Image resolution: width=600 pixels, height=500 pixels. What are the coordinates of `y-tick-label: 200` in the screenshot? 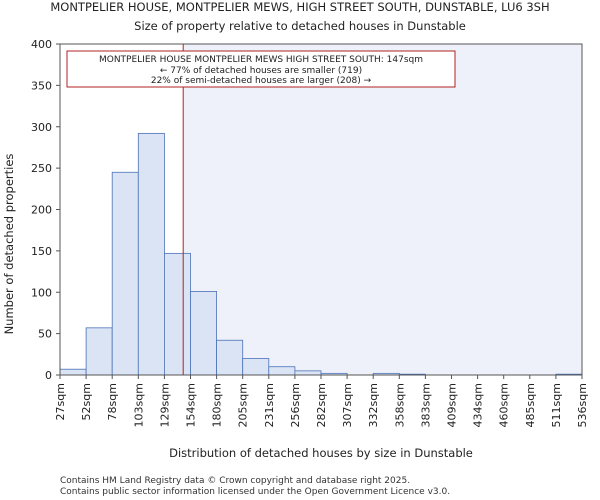 It's located at (41, 210).